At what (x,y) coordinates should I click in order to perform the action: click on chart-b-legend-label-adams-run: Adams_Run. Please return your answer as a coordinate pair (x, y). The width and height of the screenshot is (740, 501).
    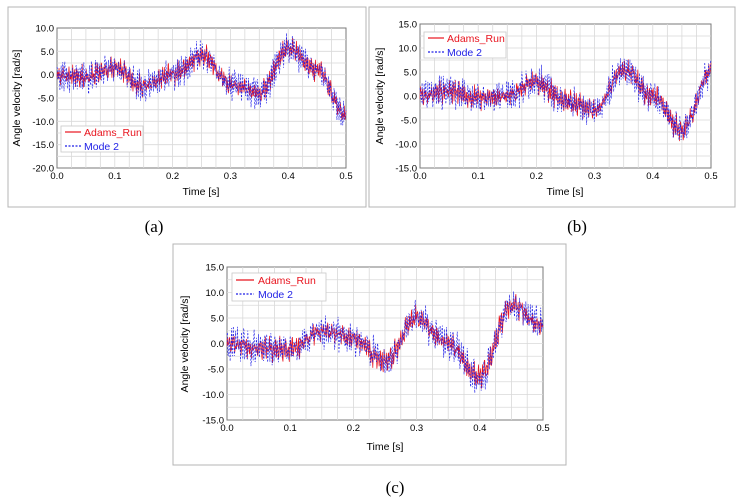
    Looking at the image, I should click on (476, 39).